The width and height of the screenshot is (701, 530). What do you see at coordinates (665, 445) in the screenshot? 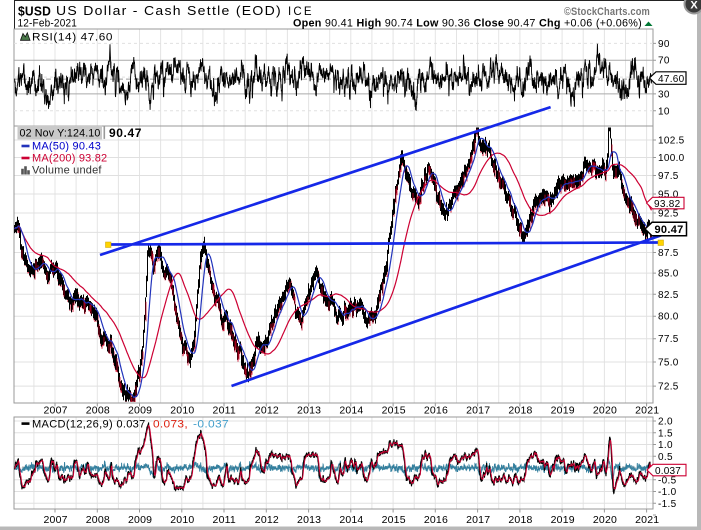
I see `svg-text: 1.0` at bounding box center [665, 445].